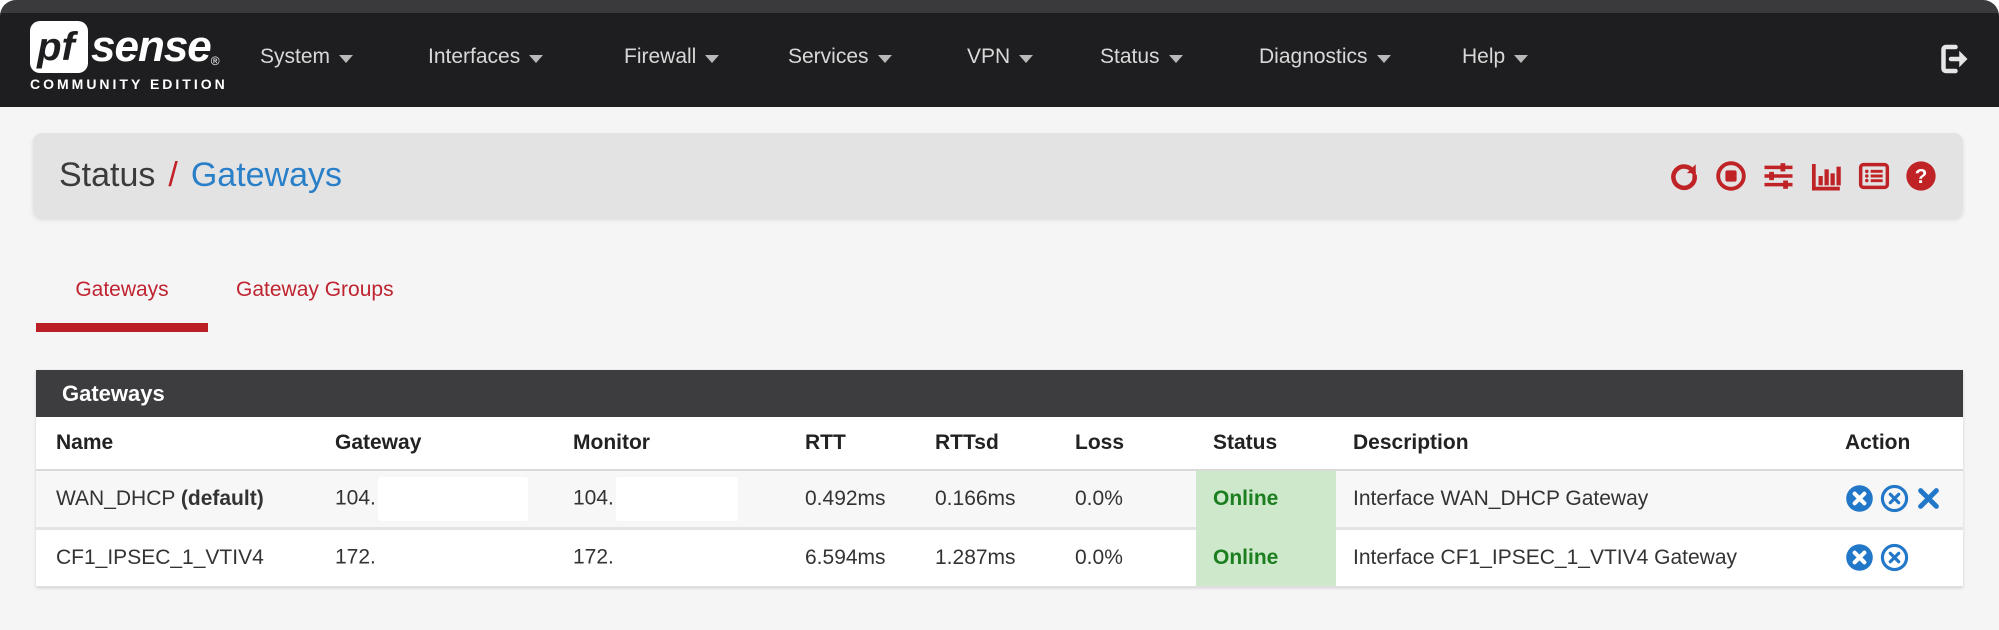 The width and height of the screenshot is (1999, 630). I want to click on nav-item-help: Help, so click(1495, 57).